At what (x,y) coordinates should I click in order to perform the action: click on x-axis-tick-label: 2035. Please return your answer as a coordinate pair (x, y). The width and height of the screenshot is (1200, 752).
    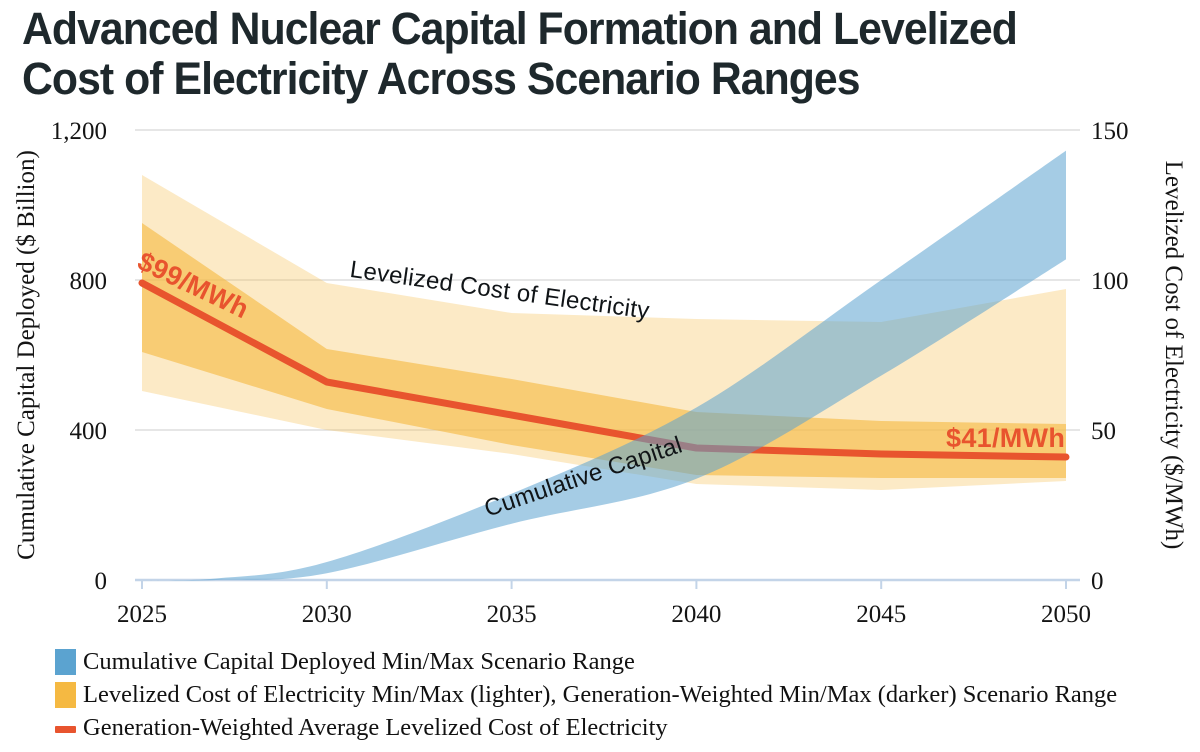
    Looking at the image, I should click on (512, 614).